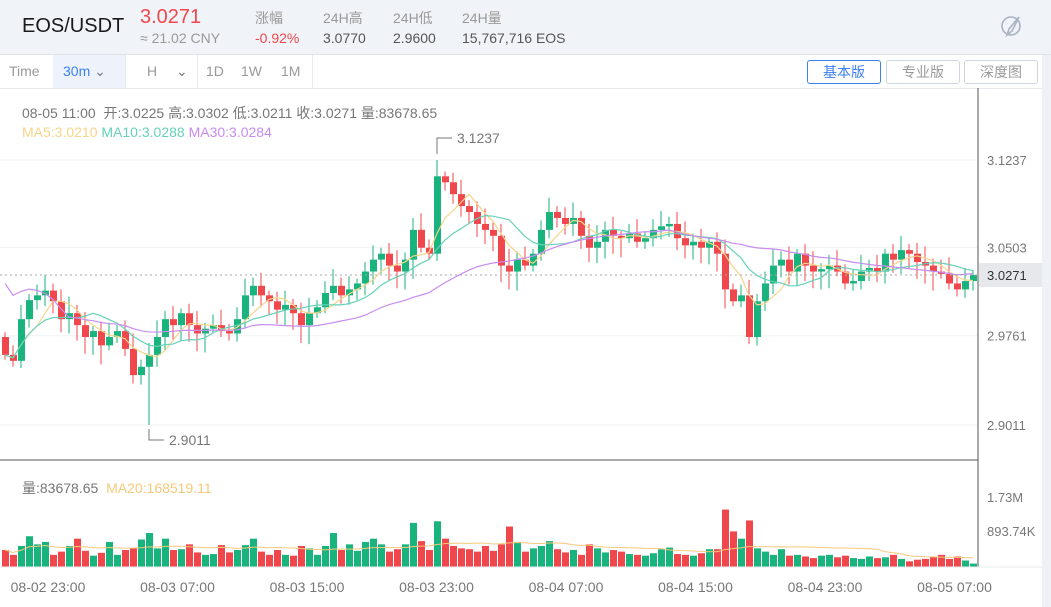 The image size is (1051, 607). Describe the element at coordinates (60, 132) in the screenshot. I see `ma5-label: MA5:3.0210` at that location.